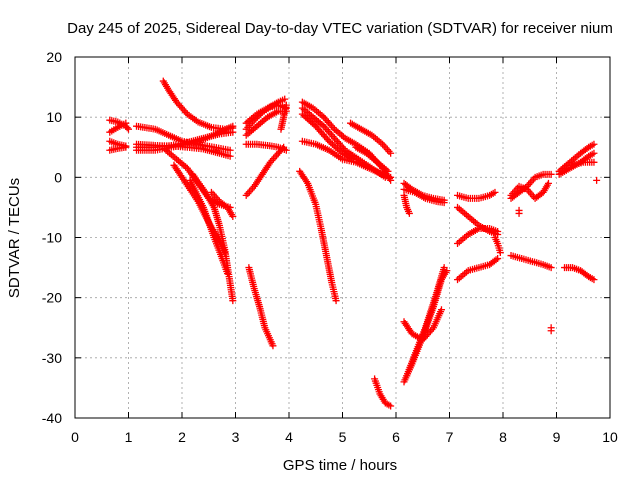 The width and height of the screenshot is (640, 480). What do you see at coordinates (182, 437) in the screenshot?
I see `x-tick-label: 2` at bounding box center [182, 437].